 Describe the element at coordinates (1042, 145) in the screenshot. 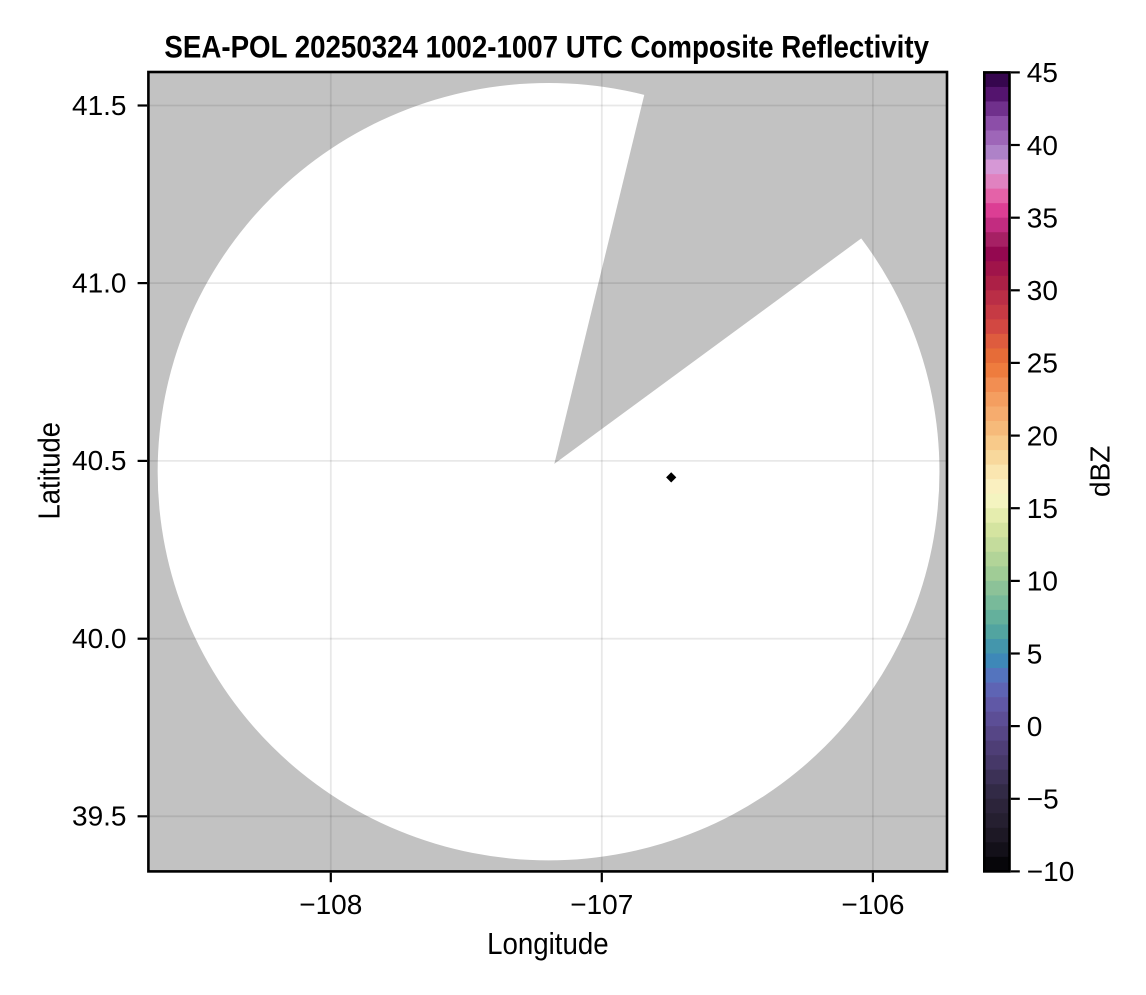

I see `svg-text: 40` at that location.